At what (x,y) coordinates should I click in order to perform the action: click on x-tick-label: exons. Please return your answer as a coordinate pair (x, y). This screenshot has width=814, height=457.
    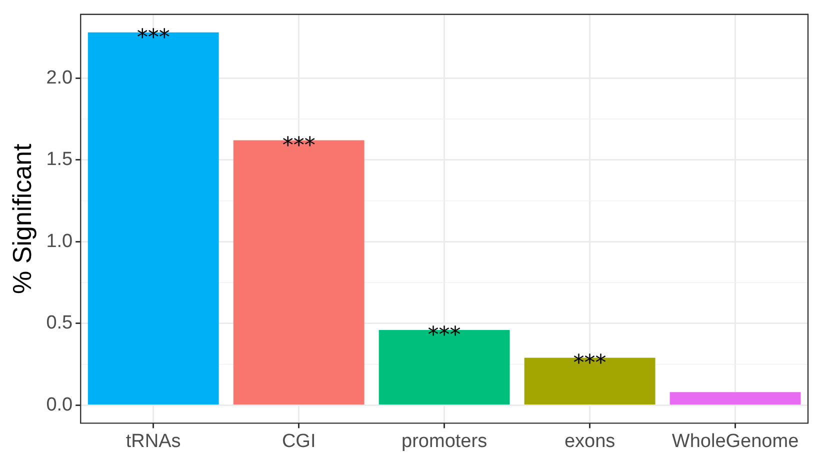
    Looking at the image, I should click on (590, 441).